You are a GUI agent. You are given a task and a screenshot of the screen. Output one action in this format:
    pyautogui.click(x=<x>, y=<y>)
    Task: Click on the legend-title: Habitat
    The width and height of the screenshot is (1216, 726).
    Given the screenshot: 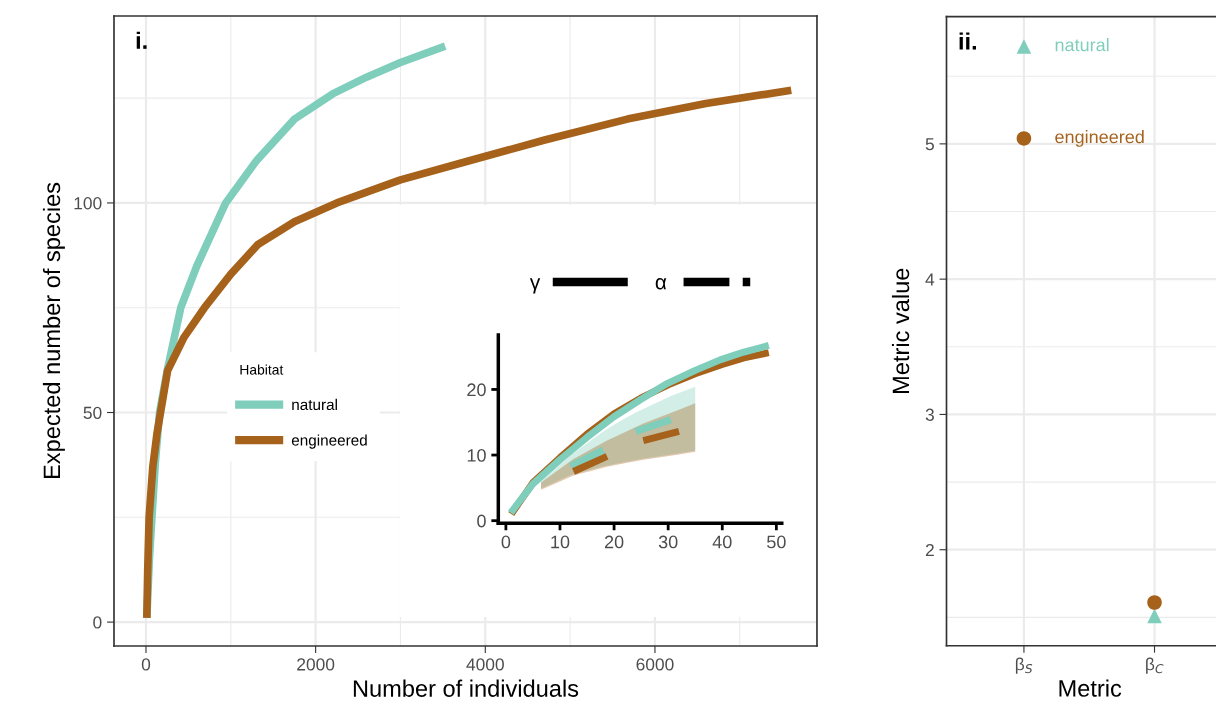 What is the action you would take?
    pyautogui.click(x=262, y=369)
    